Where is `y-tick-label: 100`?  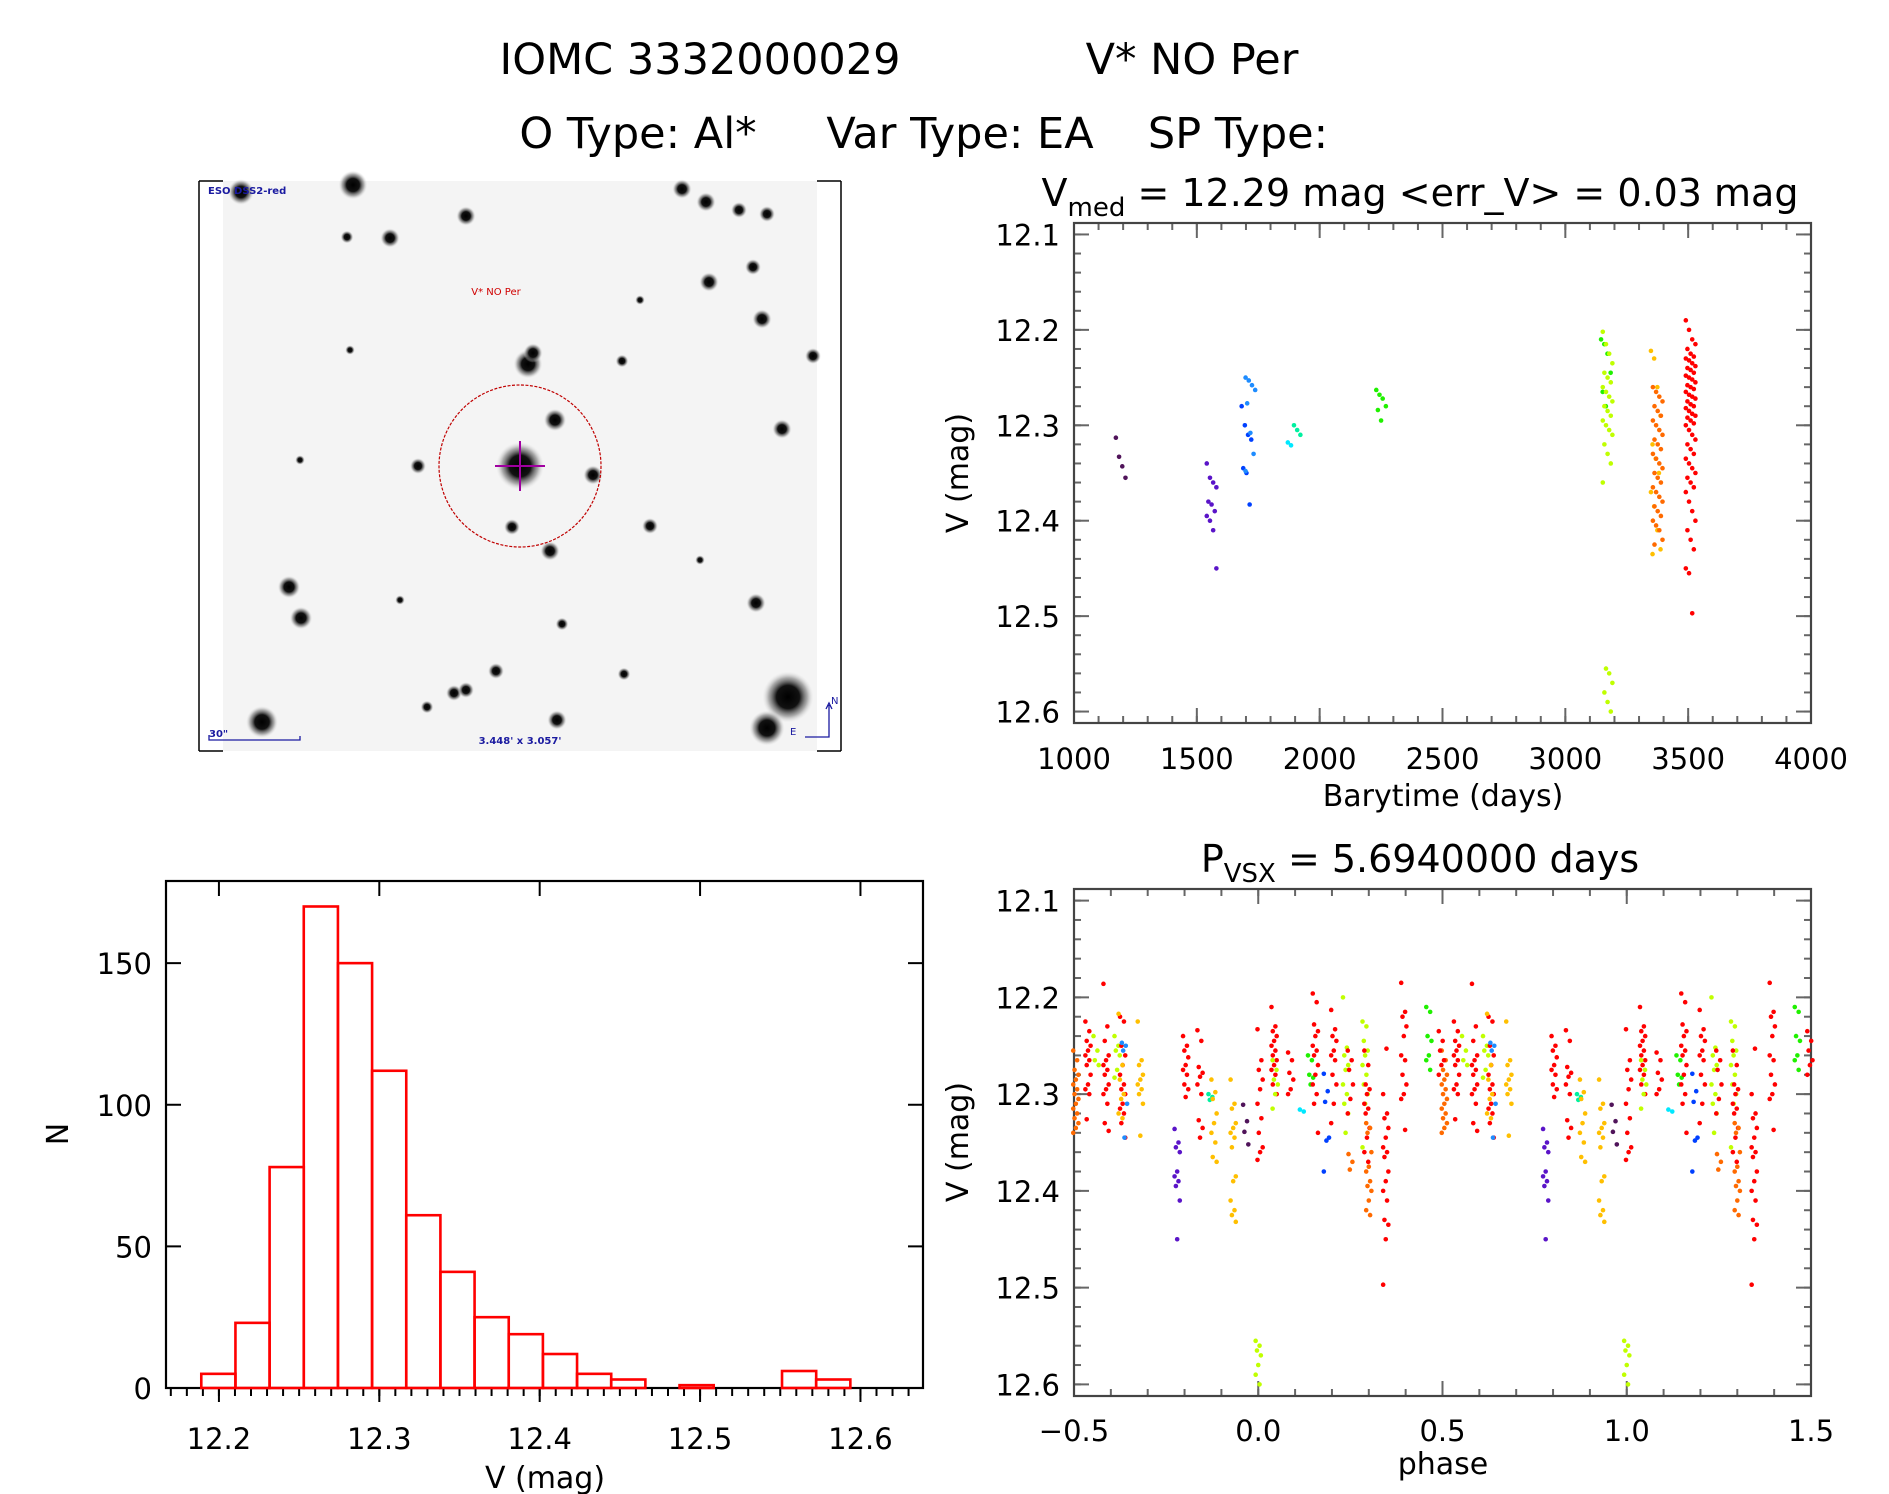 y-tick-label: 100 is located at coordinates (124, 1106).